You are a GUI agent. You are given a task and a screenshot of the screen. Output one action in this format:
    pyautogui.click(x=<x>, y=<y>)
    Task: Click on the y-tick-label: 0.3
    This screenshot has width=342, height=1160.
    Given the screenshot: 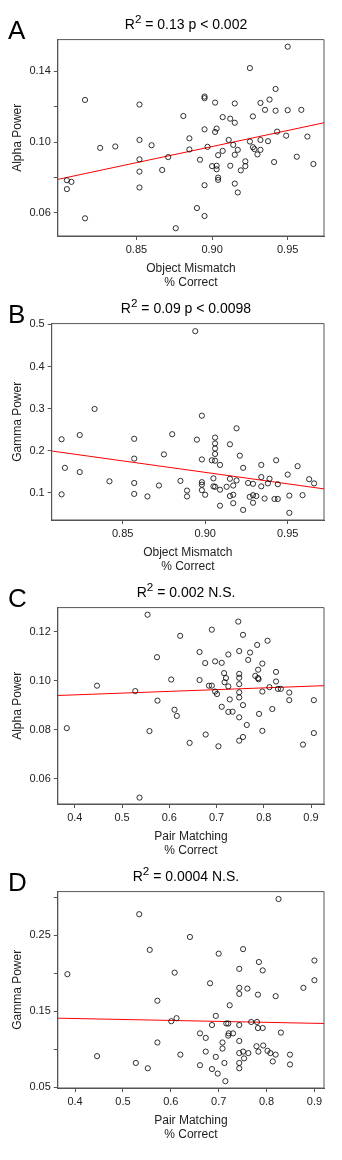 What is the action you would take?
    pyautogui.click(x=37, y=407)
    